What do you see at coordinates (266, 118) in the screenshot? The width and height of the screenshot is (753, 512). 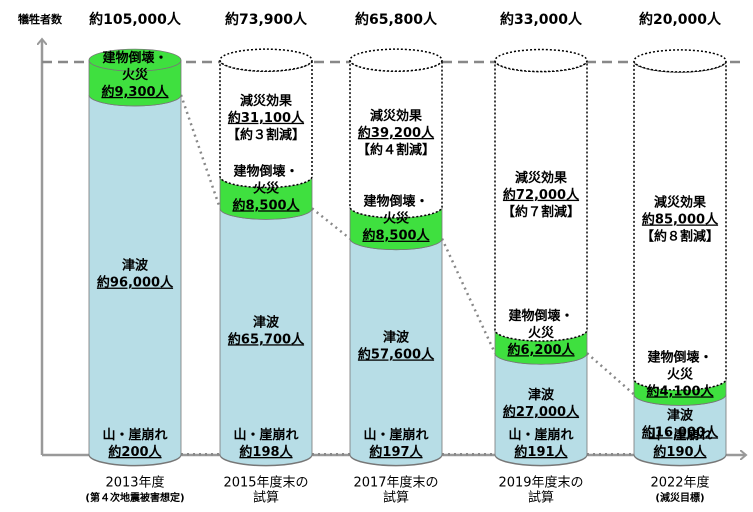 I see `value-label: 約31,100人` at bounding box center [266, 118].